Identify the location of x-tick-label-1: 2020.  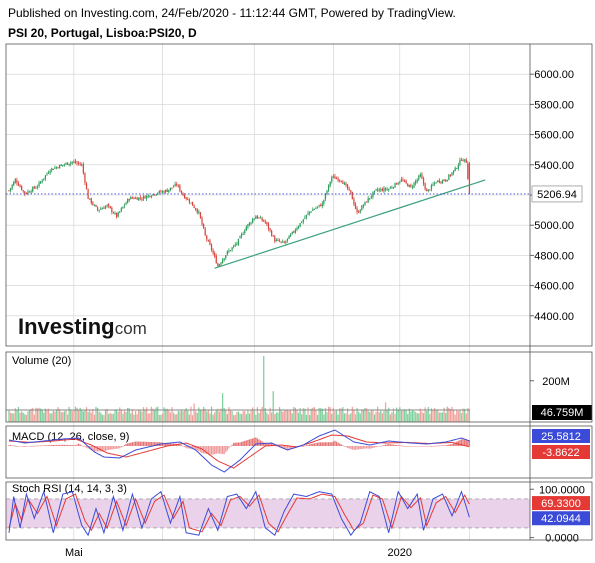
(400, 553).